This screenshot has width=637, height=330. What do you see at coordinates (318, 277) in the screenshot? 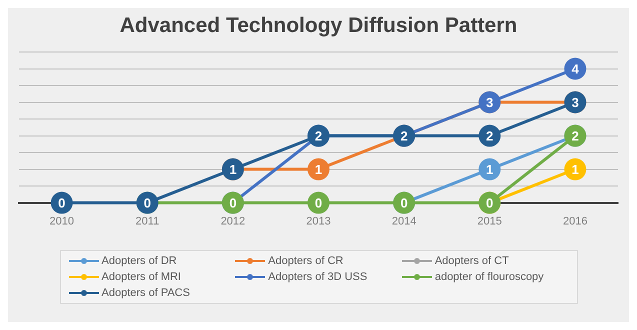
I see `legend-label: Adopters of 3D USS` at bounding box center [318, 277].